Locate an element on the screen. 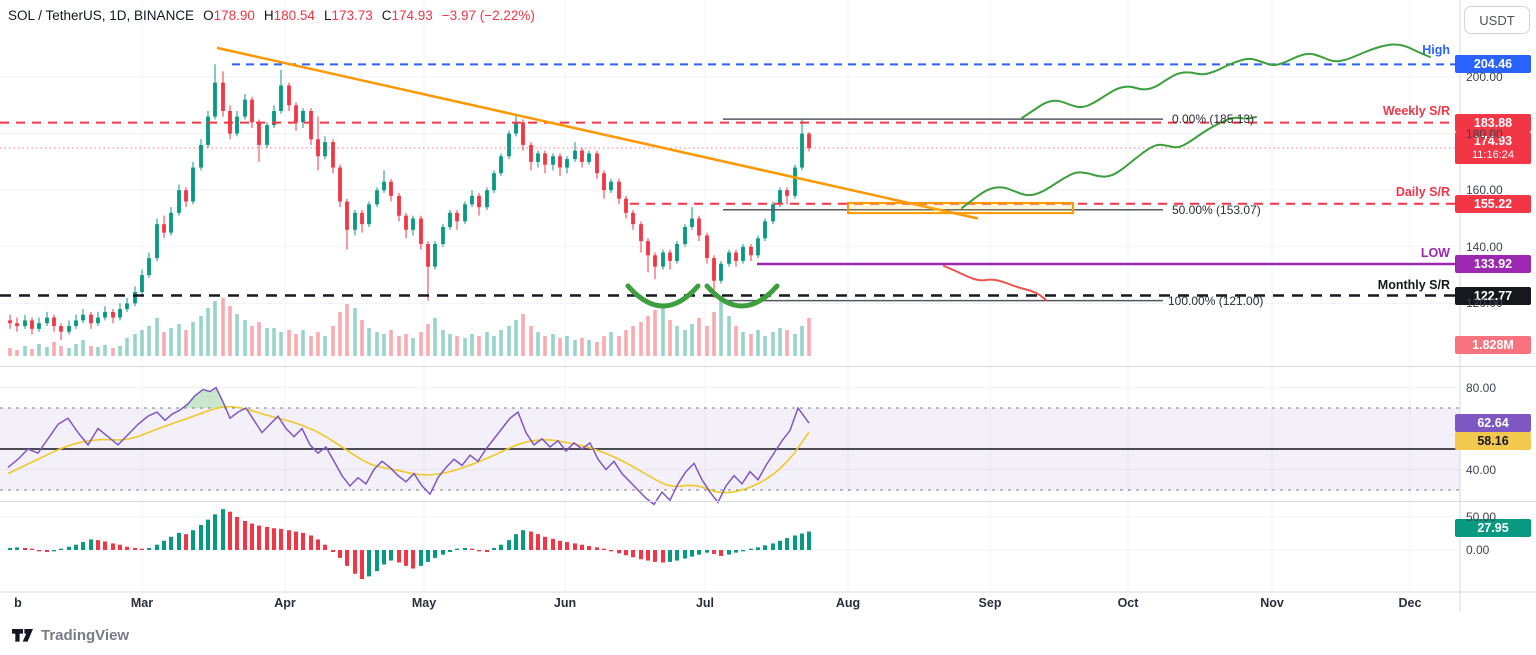  time-axis-month-label: Jul is located at coordinates (705, 603).